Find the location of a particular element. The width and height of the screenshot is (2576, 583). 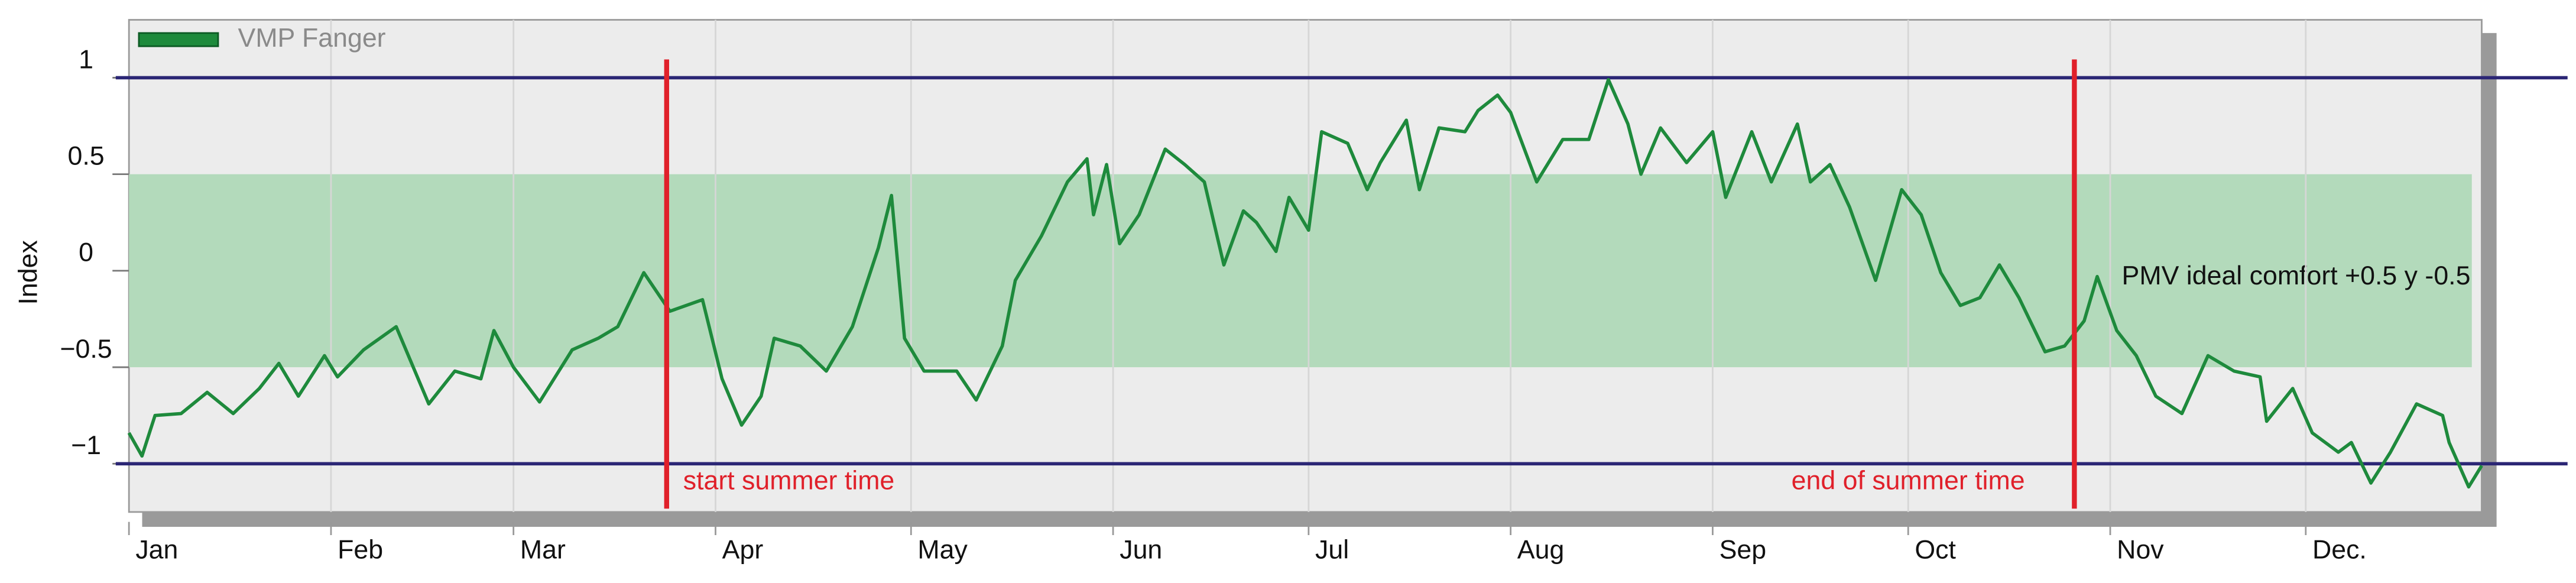

x-tick-label: Jan is located at coordinates (156, 550).